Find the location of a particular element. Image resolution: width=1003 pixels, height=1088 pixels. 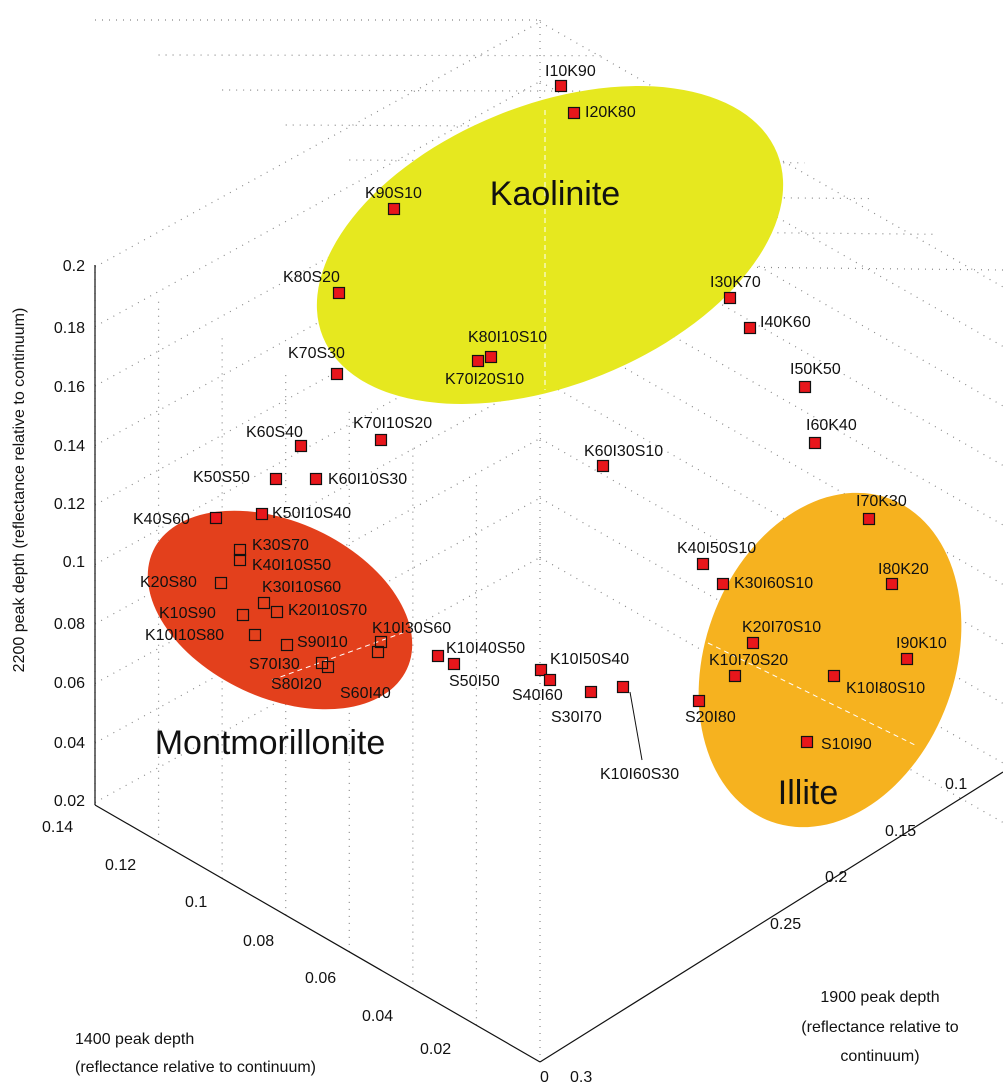

point-label: K10I30S60 is located at coordinates (411, 628).